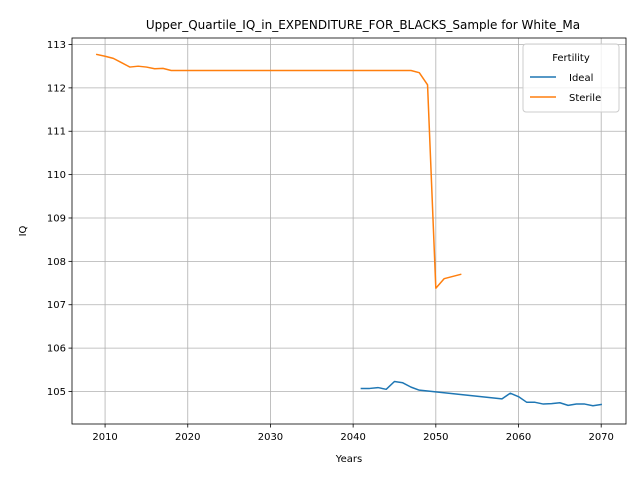 The height and width of the screenshot is (480, 640). What do you see at coordinates (104, 437) in the screenshot?
I see `x-tick-label: 2010` at bounding box center [104, 437].